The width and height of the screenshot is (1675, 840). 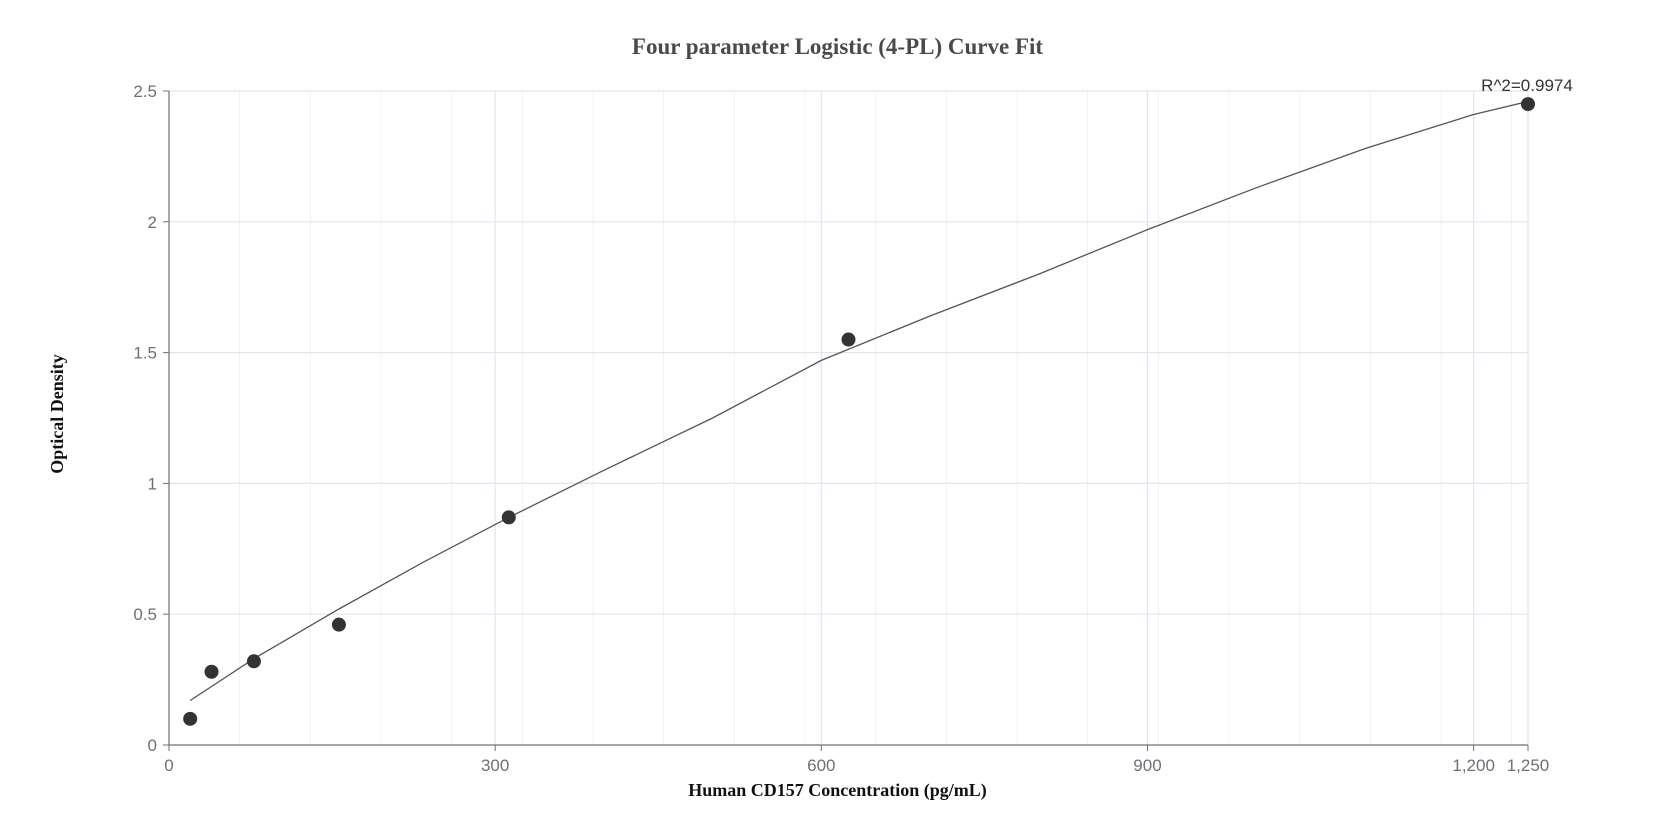 What do you see at coordinates (1473, 765) in the screenshot?
I see `x-tick-label: 1,200` at bounding box center [1473, 765].